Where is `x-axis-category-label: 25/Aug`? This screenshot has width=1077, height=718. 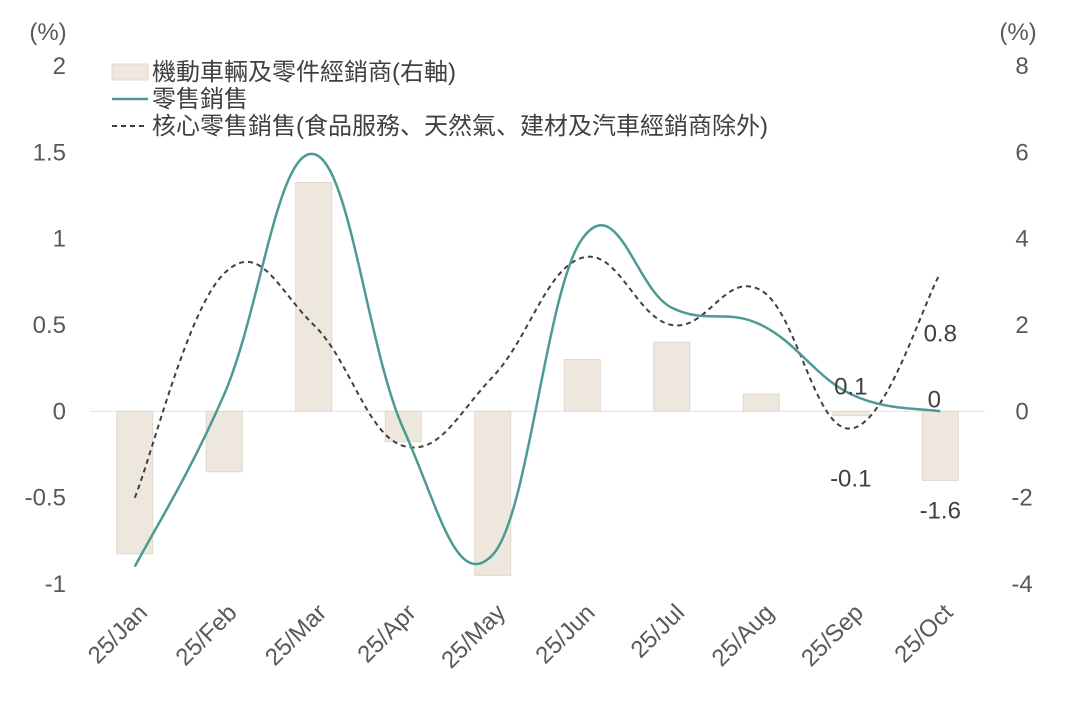 x-axis-category-label: 25/Aug is located at coordinates (743, 635).